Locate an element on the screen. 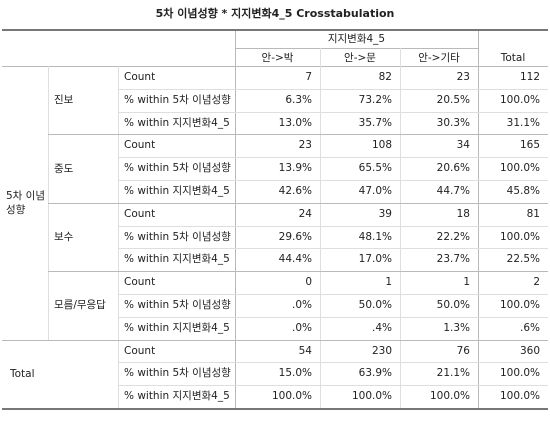 The height and width of the screenshot is (423, 550). cell-value: .4% is located at coordinates (382, 327).